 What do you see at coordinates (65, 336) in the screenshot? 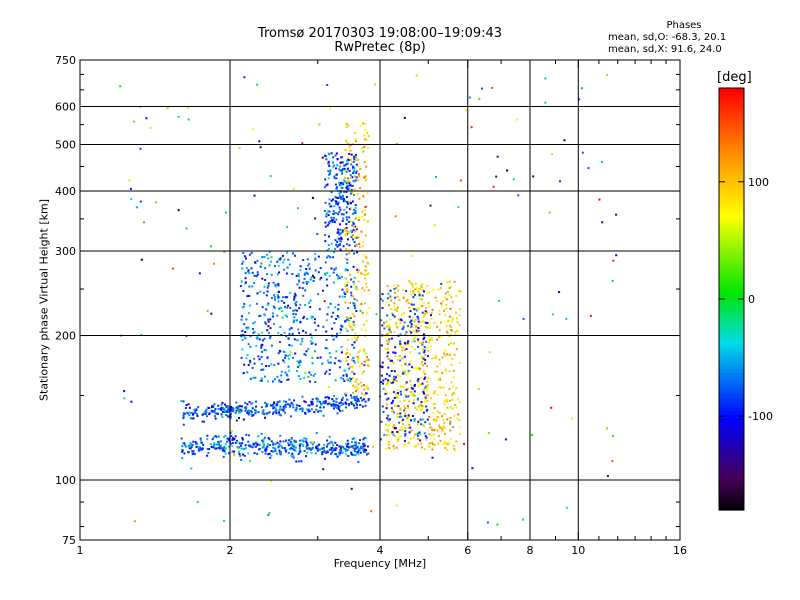
I see `y-tick-label: 200` at bounding box center [65, 336].